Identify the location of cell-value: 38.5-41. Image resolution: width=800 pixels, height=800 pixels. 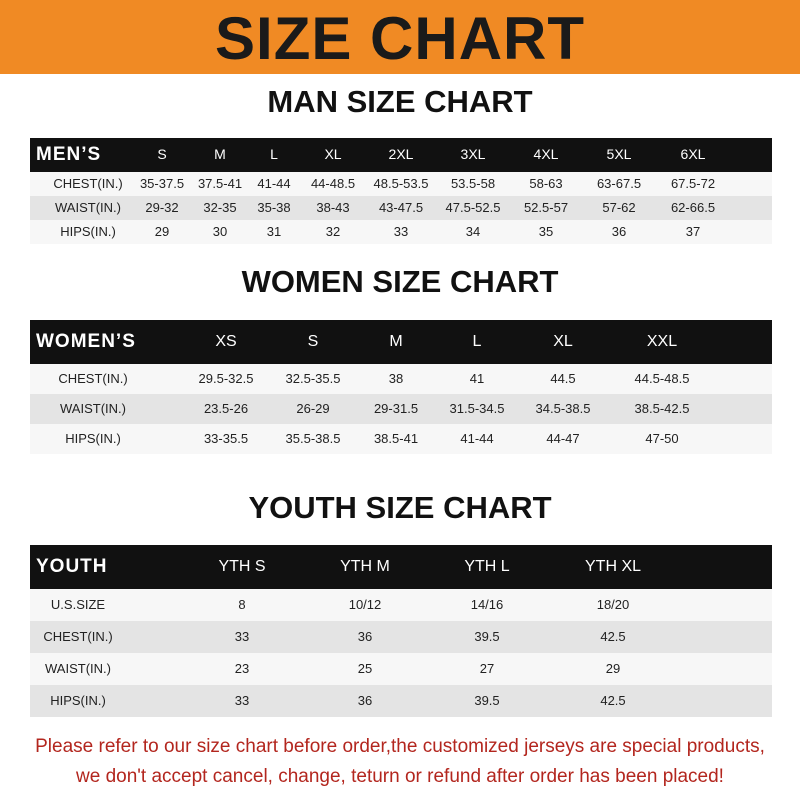
(396, 438).